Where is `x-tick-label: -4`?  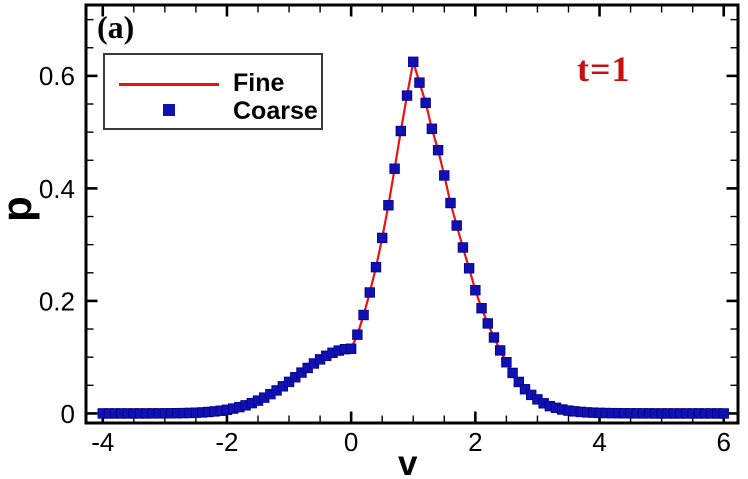 x-tick-label: -4 is located at coordinates (102, 442).